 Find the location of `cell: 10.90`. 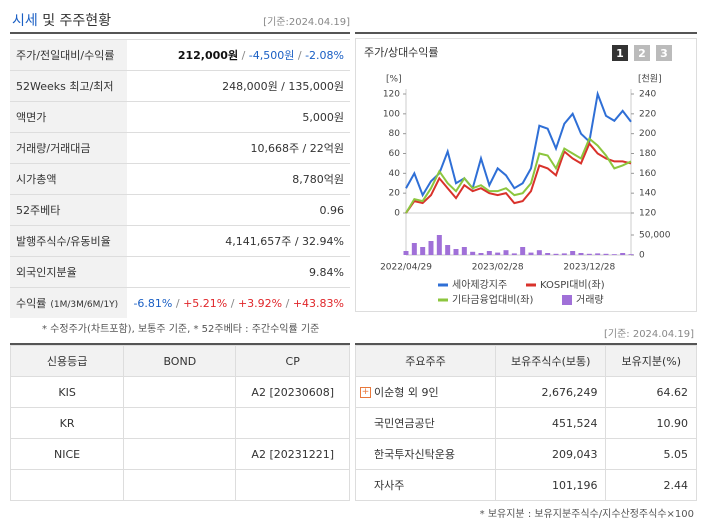

cell: 10.90 is located at coordinates (651, 423).